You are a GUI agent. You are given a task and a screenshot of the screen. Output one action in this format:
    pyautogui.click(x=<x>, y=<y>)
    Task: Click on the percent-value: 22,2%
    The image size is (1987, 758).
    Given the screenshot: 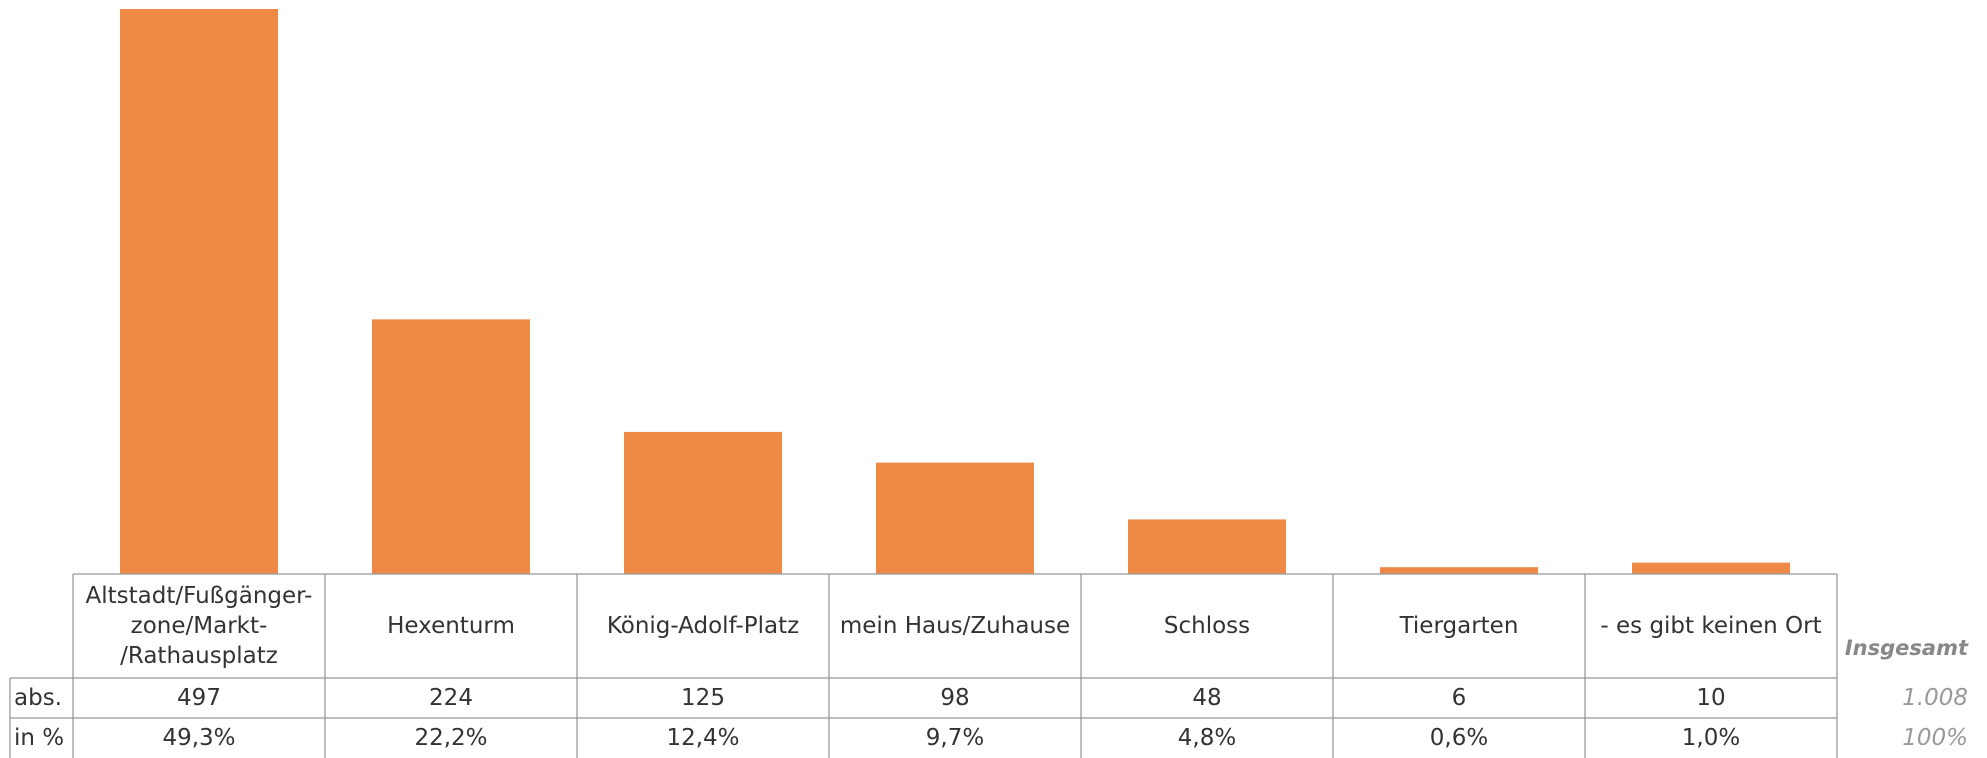 What is the action you would take?
    pyautogui.click(x=451, y=738)
    